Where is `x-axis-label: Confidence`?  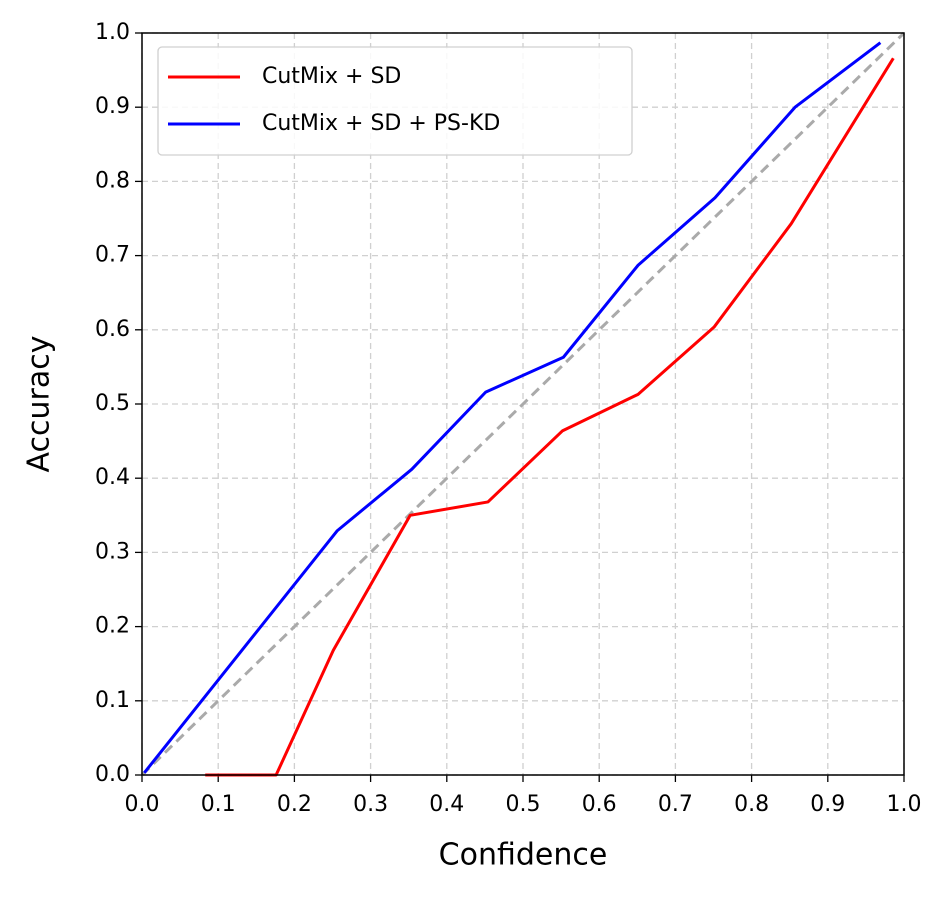 x-axis-label: Confidence is located at coordinates (523, 855).